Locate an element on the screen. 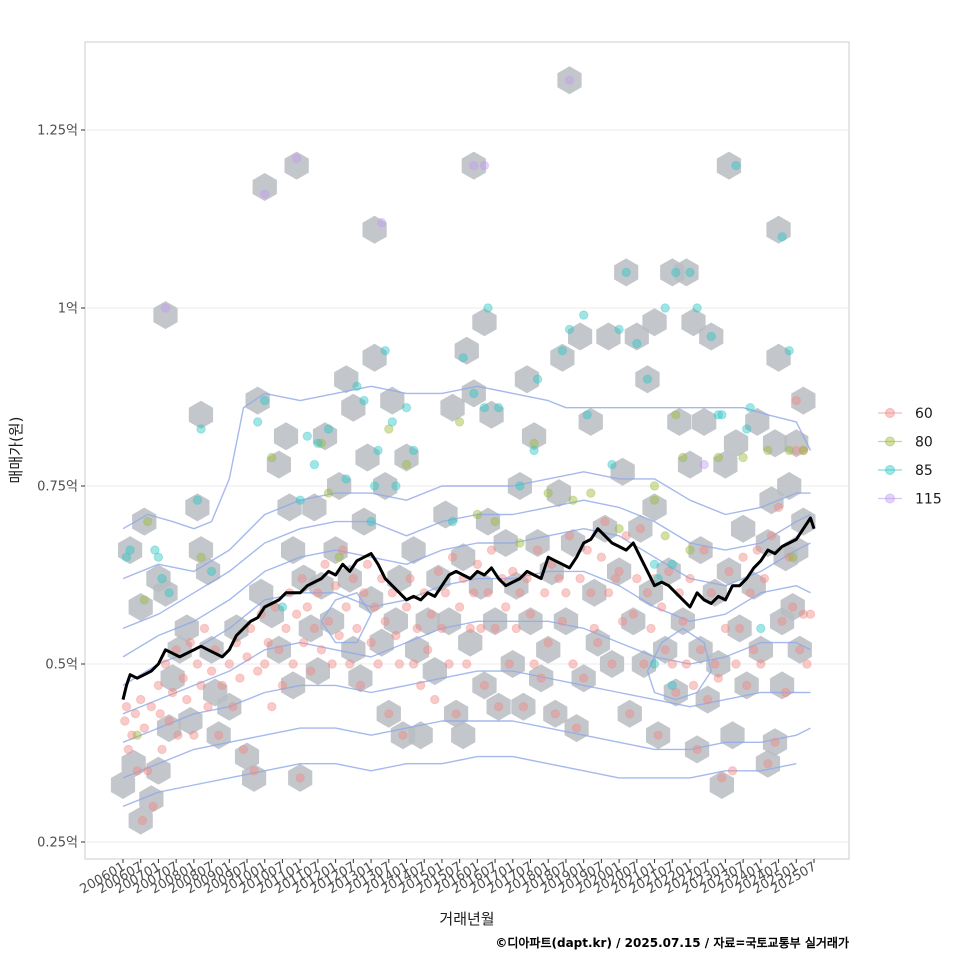  y-tick-label-2: 0.75억 is located at coordinates (57, 487).